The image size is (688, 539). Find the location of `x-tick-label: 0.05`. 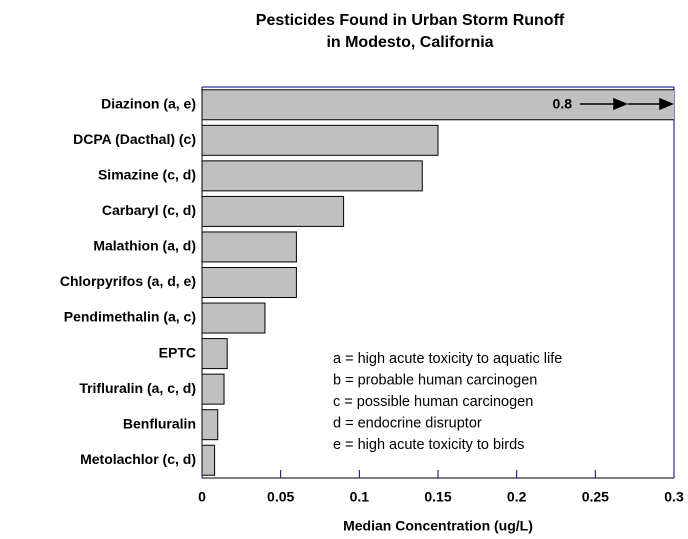

x-tick-label: 0.05 is located at coordinates (280, 497).